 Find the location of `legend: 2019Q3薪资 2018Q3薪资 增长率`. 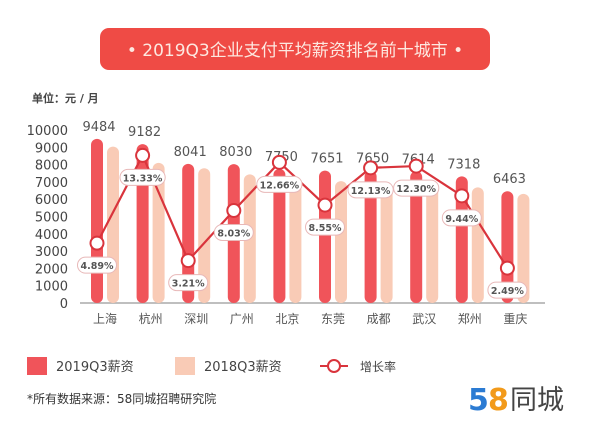

legend: 2019Q3薪资 2018Q3薪资 增长率 is located at coordinates (211, 366).